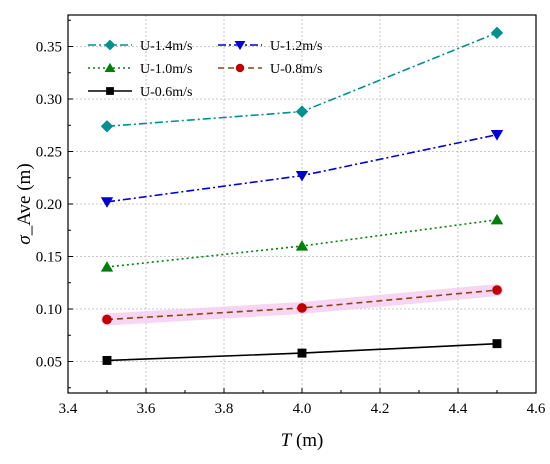  I want to click on y-tick-label: 0.15, so click(49, 258).